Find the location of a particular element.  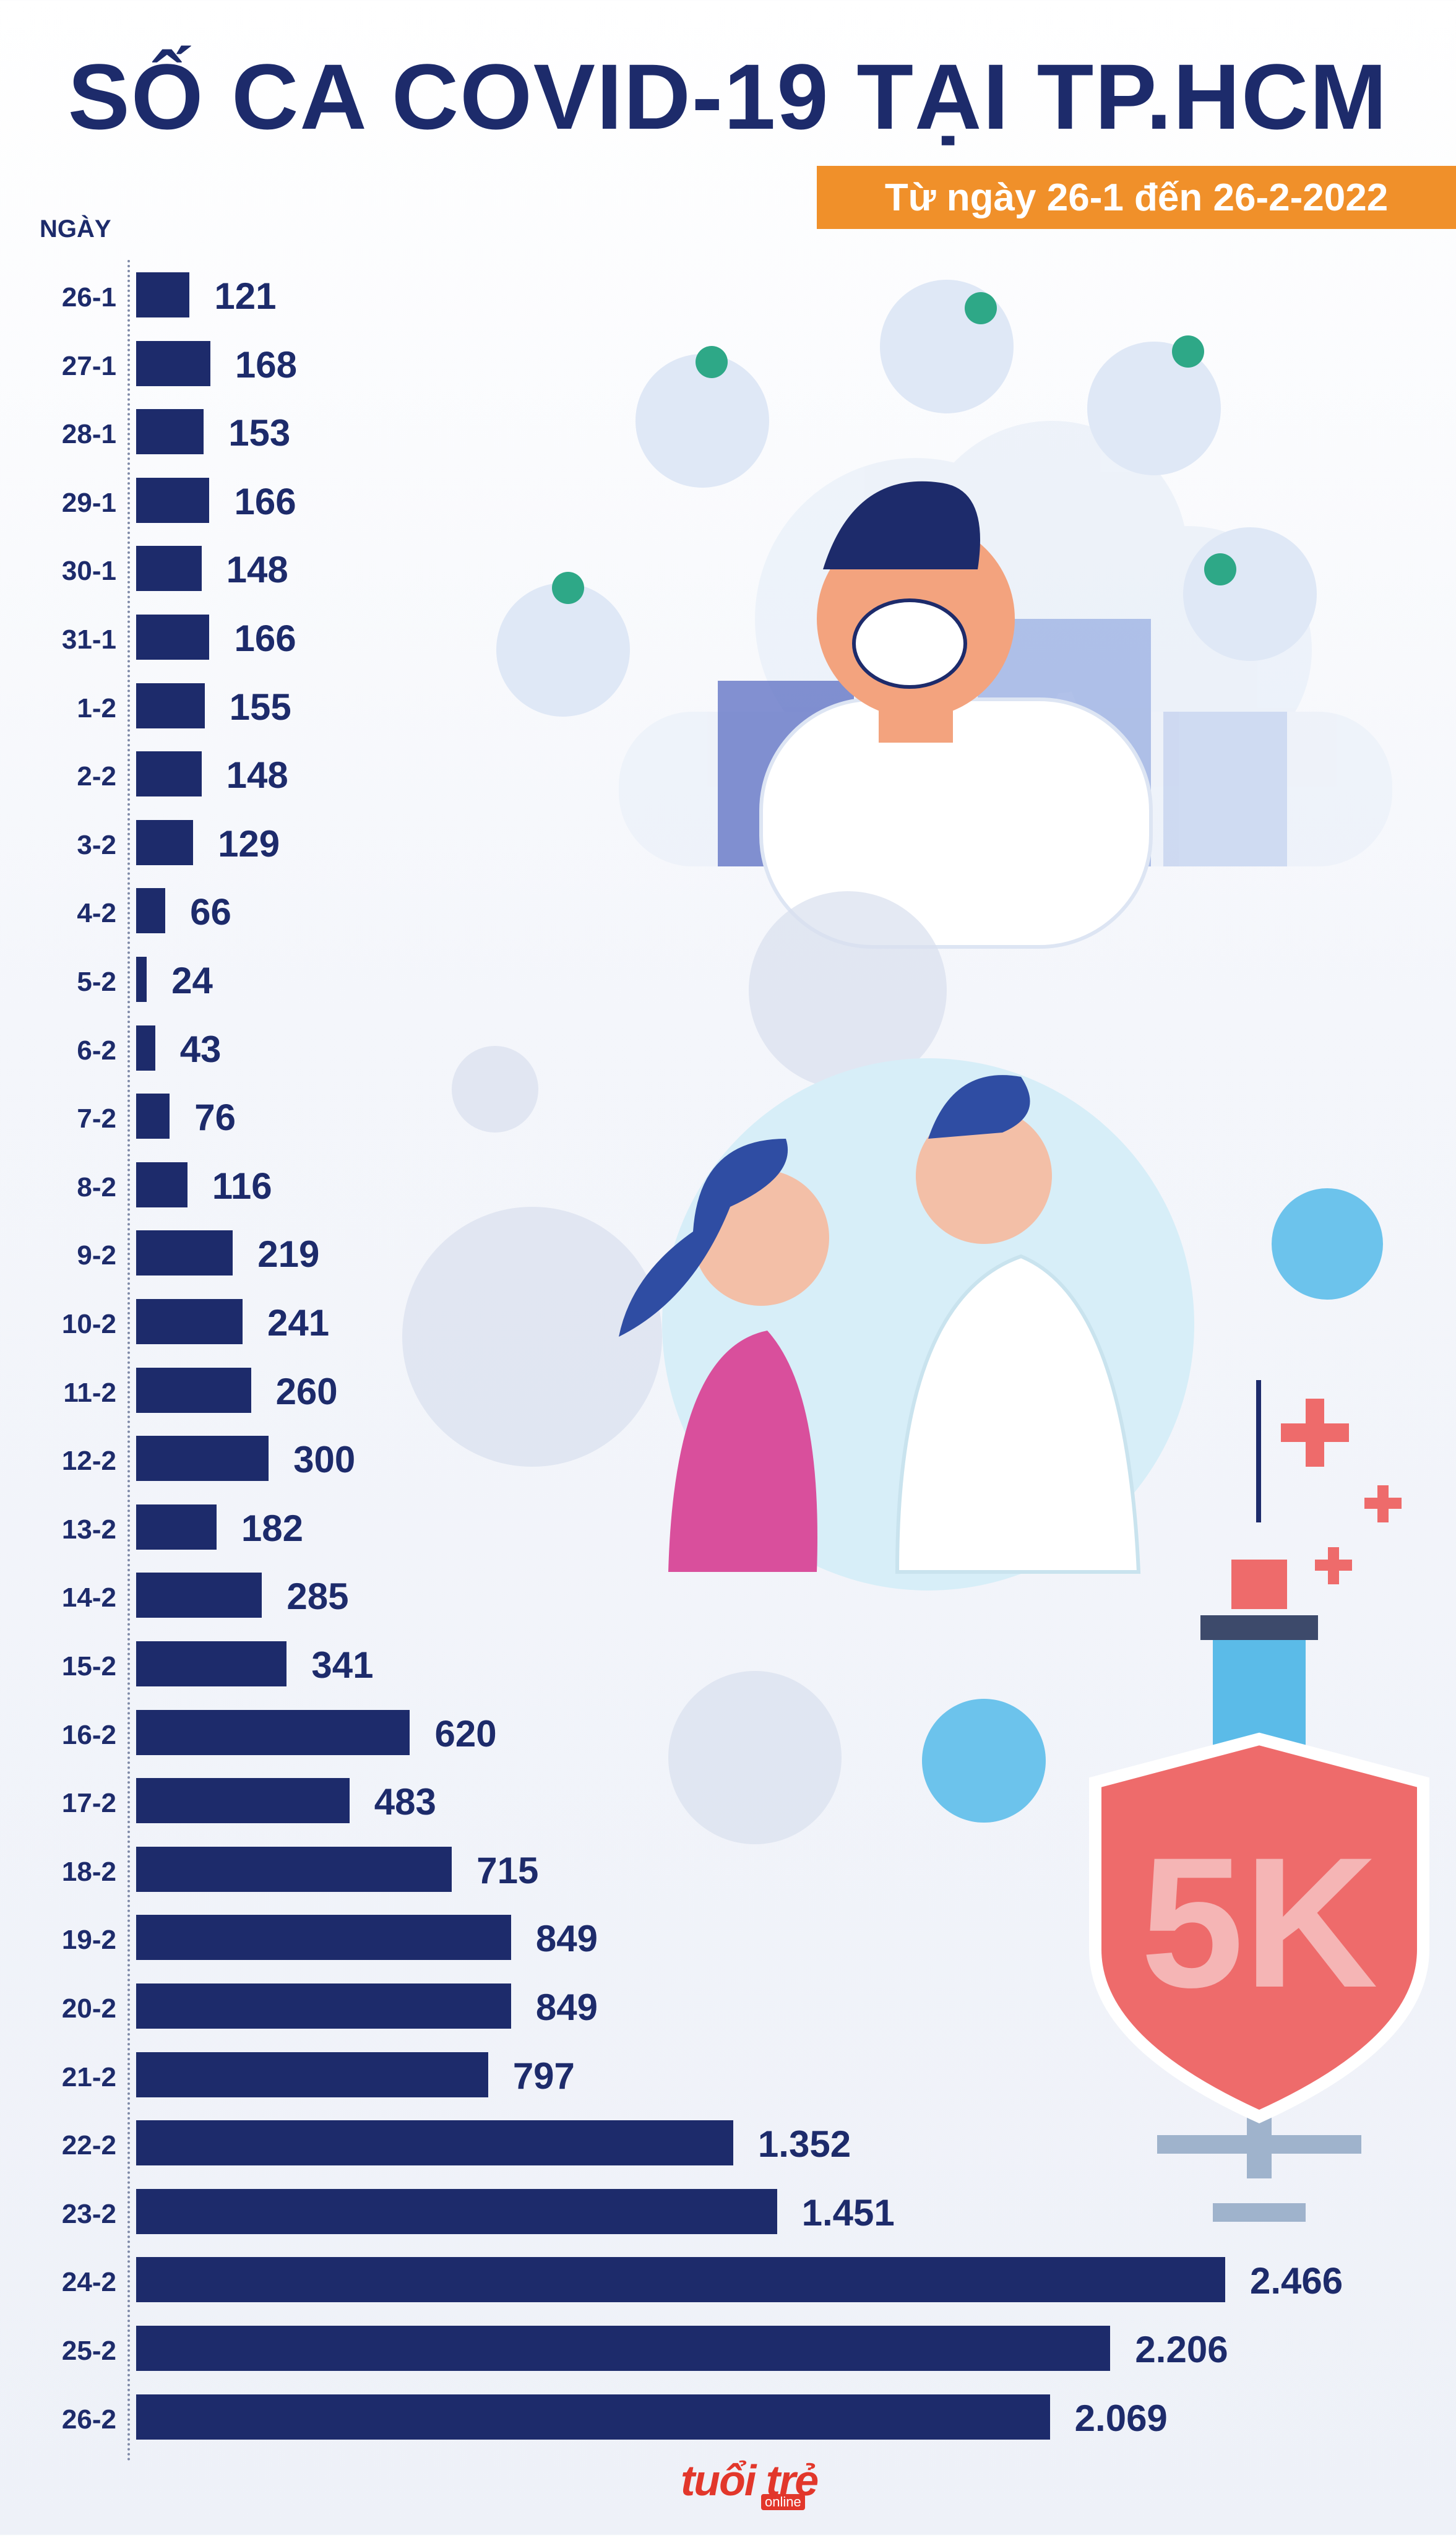

value-label: 300 is located at coordinates (324, 1460).